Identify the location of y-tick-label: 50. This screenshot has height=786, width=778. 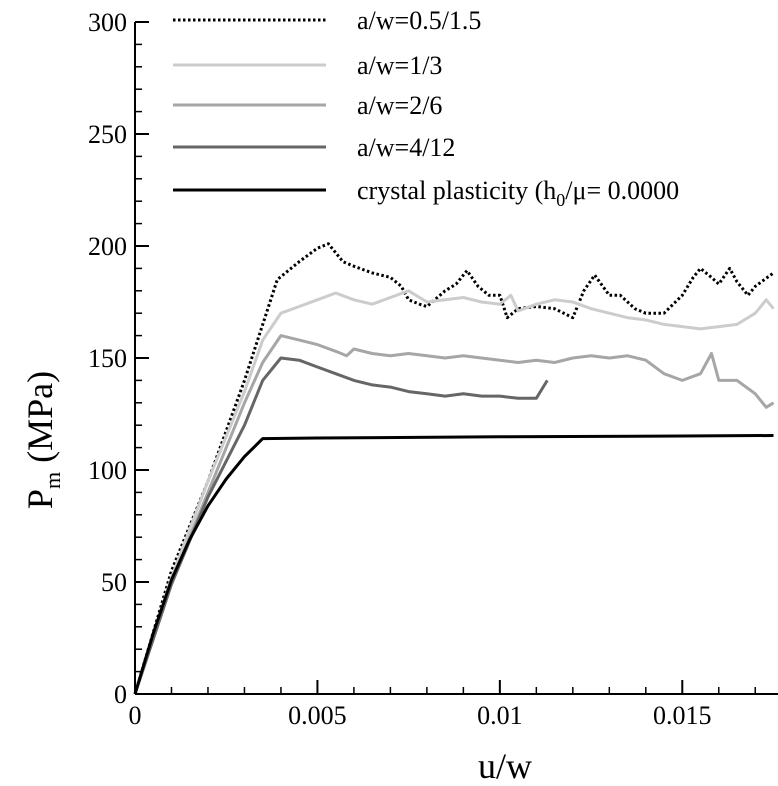
(114, 582).